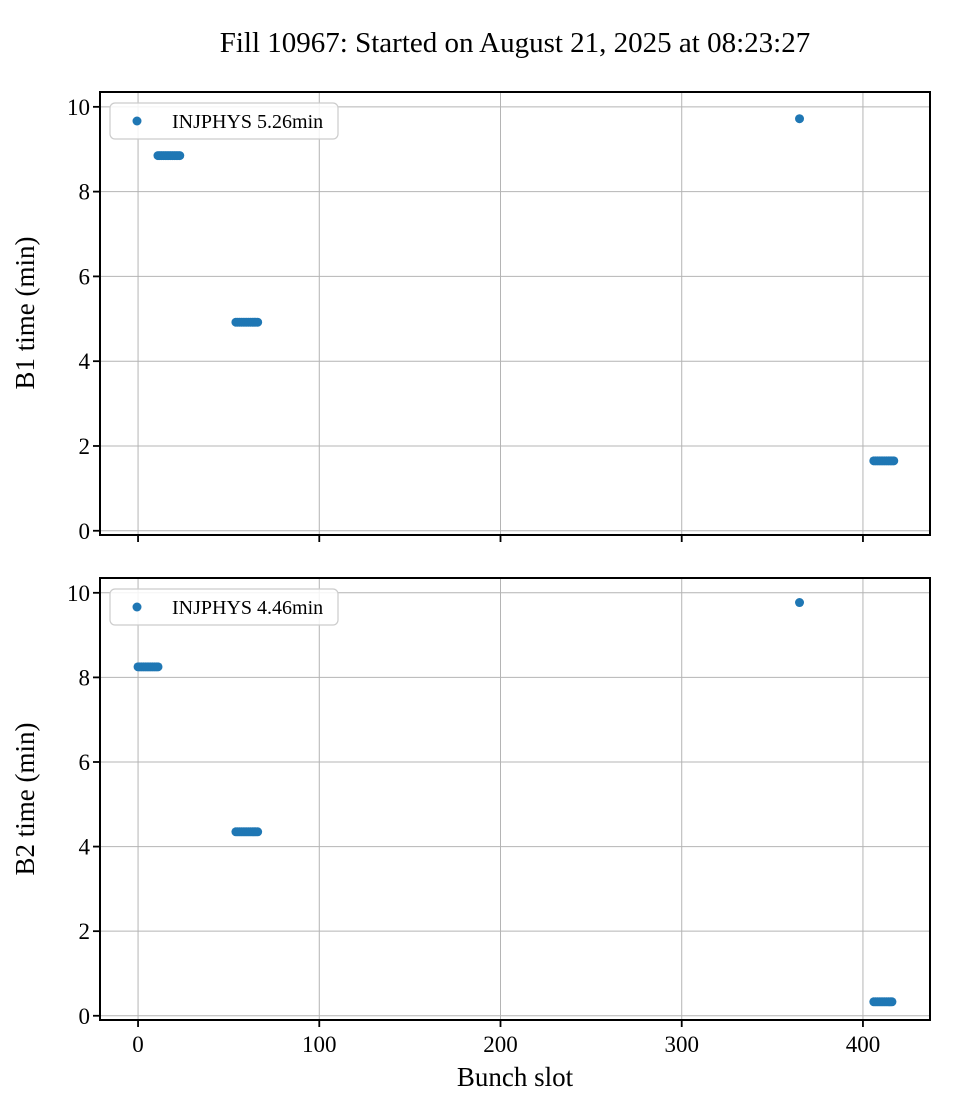 The height and width of the screenshot is (1120, 960). I want to click on b2-legend-label: INJPHYS 4.46min, so click(247, 608).